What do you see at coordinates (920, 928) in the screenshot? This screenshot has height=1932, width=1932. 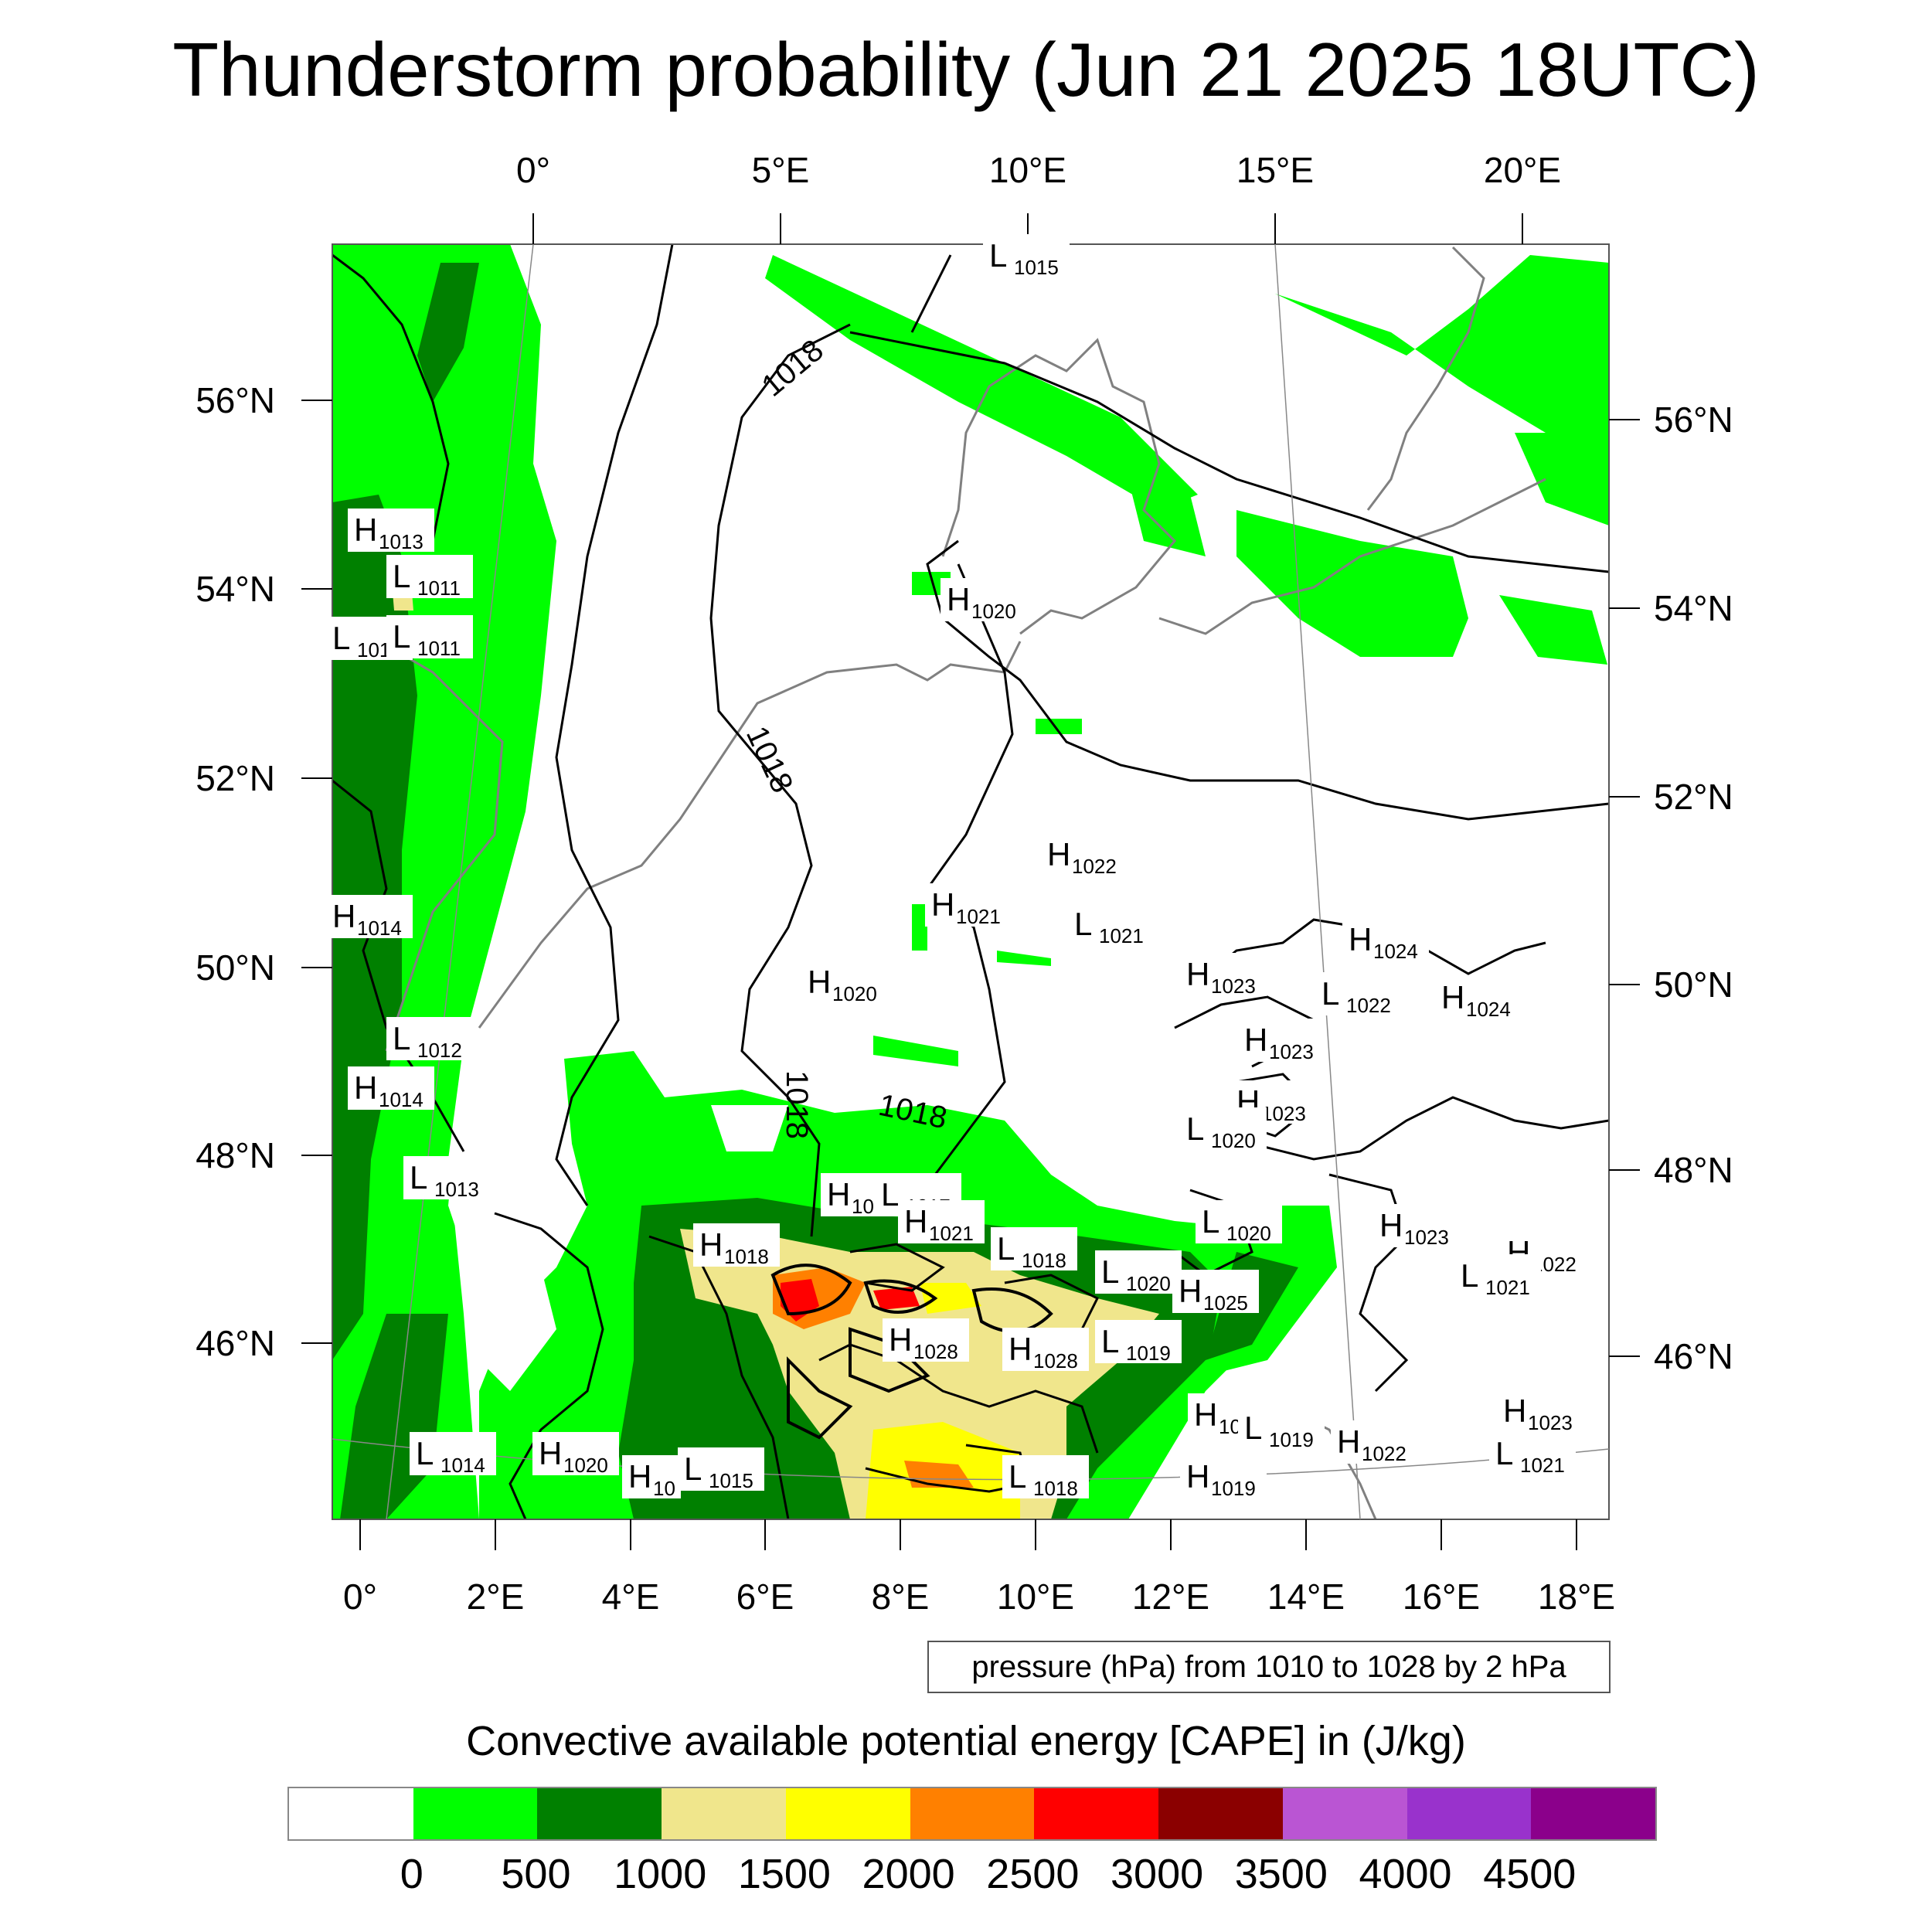 I see `cape-area-small3` at bounding box center [920, 928].